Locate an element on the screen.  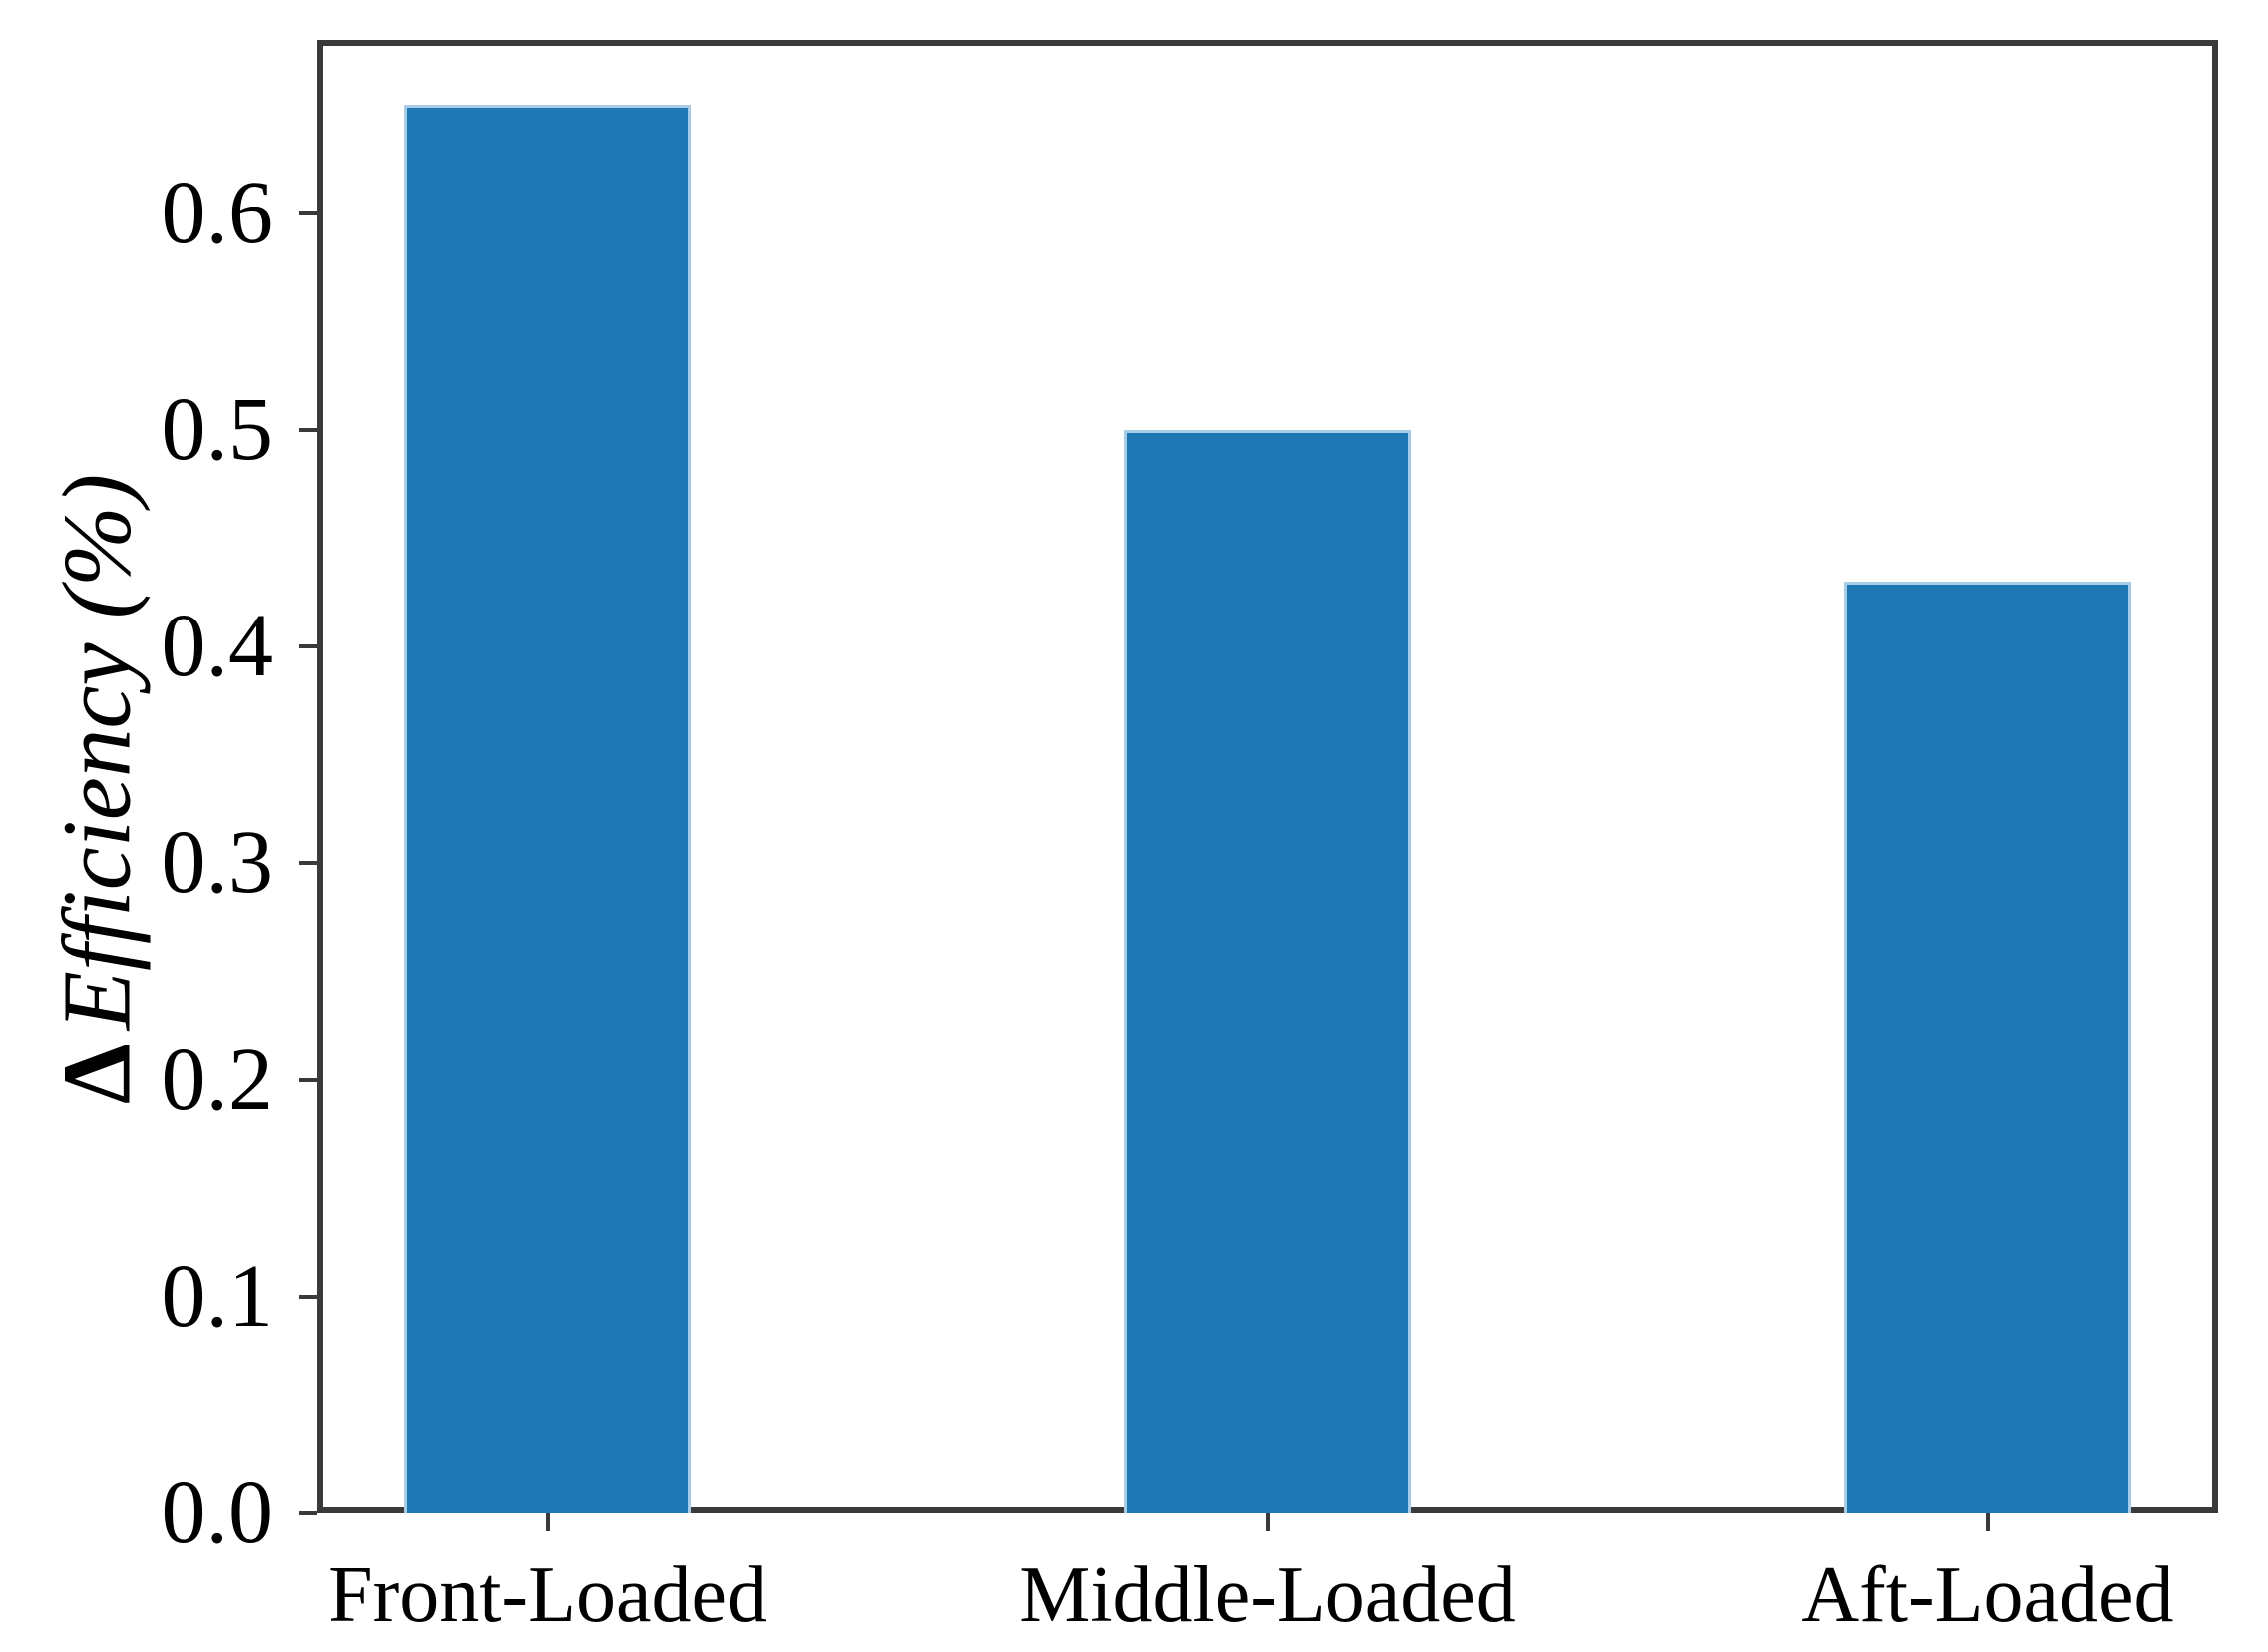
y-tick-label-0.1: 0.1 is located at coordinates (217, 1296).